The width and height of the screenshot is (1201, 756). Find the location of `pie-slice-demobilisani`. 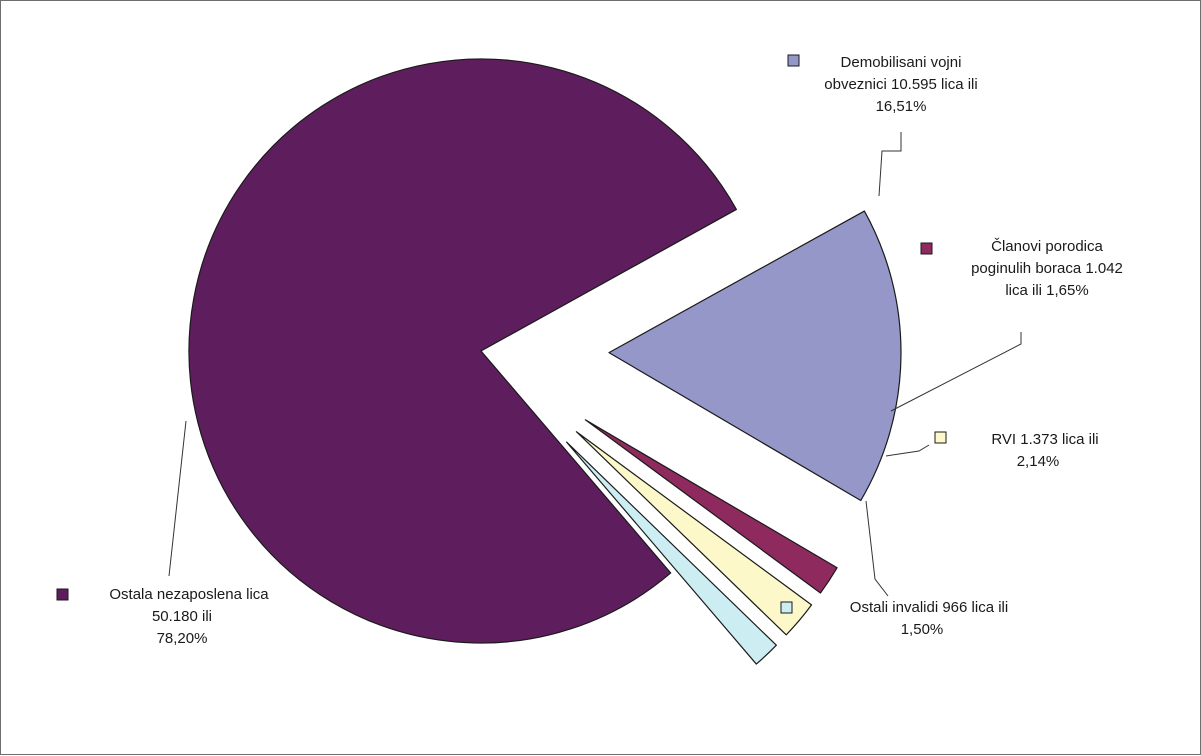

pie-slice-demobilisani is located at coordinates (755, 356).